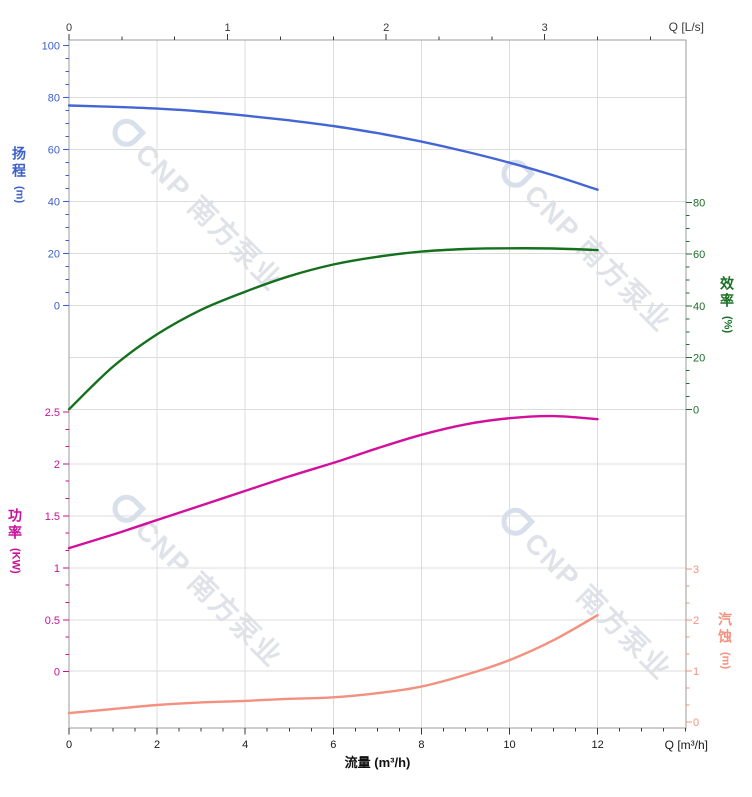 The height and width of the screenshot is (797, 752). What do you see at coordinates (686, 745) in the screenshot?
I see `bottom-axis-unit-label: Q [m³/h]` at bounding box center [686, 745].